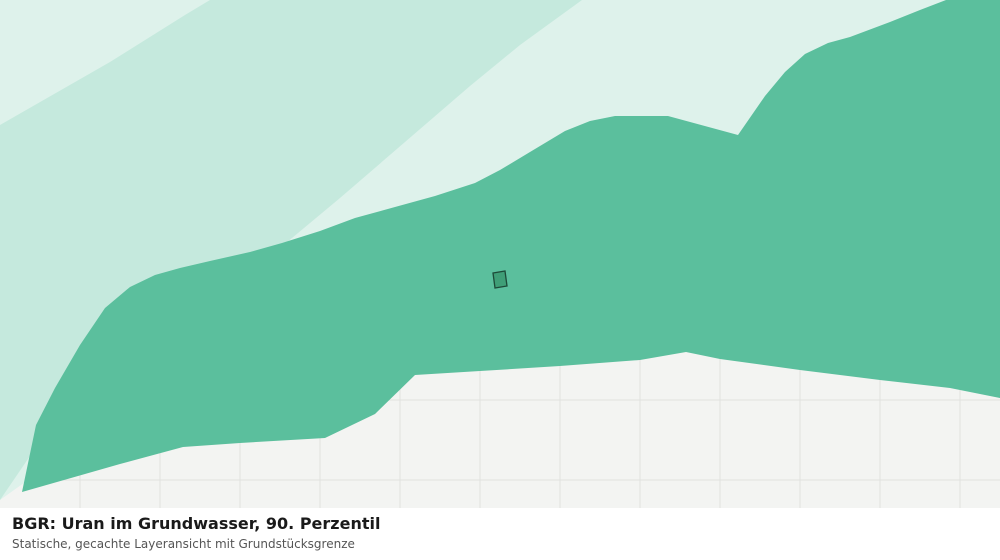 This screenshot has width=1000, height=560. I want to click on property-boundary, so click(500, 279).